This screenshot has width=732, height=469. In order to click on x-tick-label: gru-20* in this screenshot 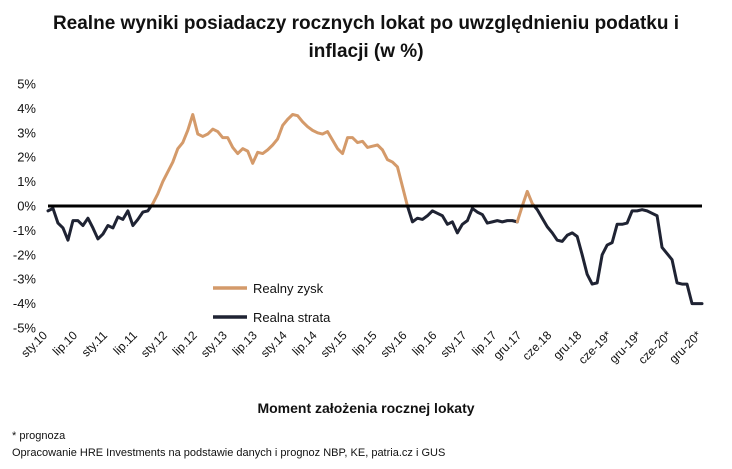, I will do `click(685, 347)`.